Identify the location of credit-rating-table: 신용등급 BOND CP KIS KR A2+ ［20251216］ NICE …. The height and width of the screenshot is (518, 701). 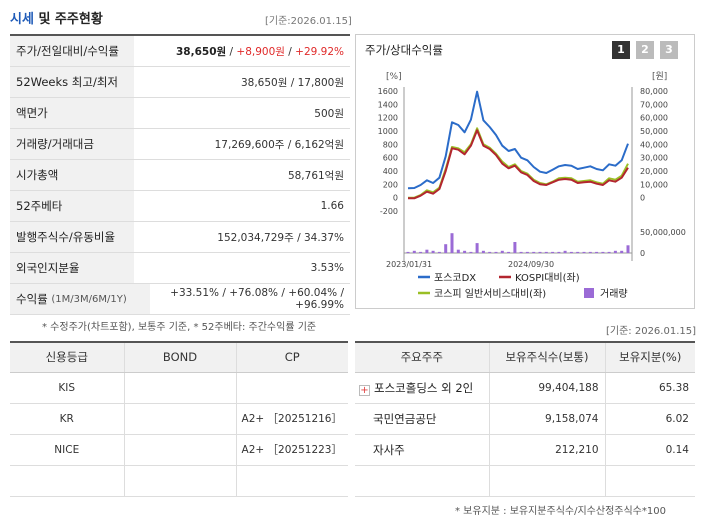
(179, 419).